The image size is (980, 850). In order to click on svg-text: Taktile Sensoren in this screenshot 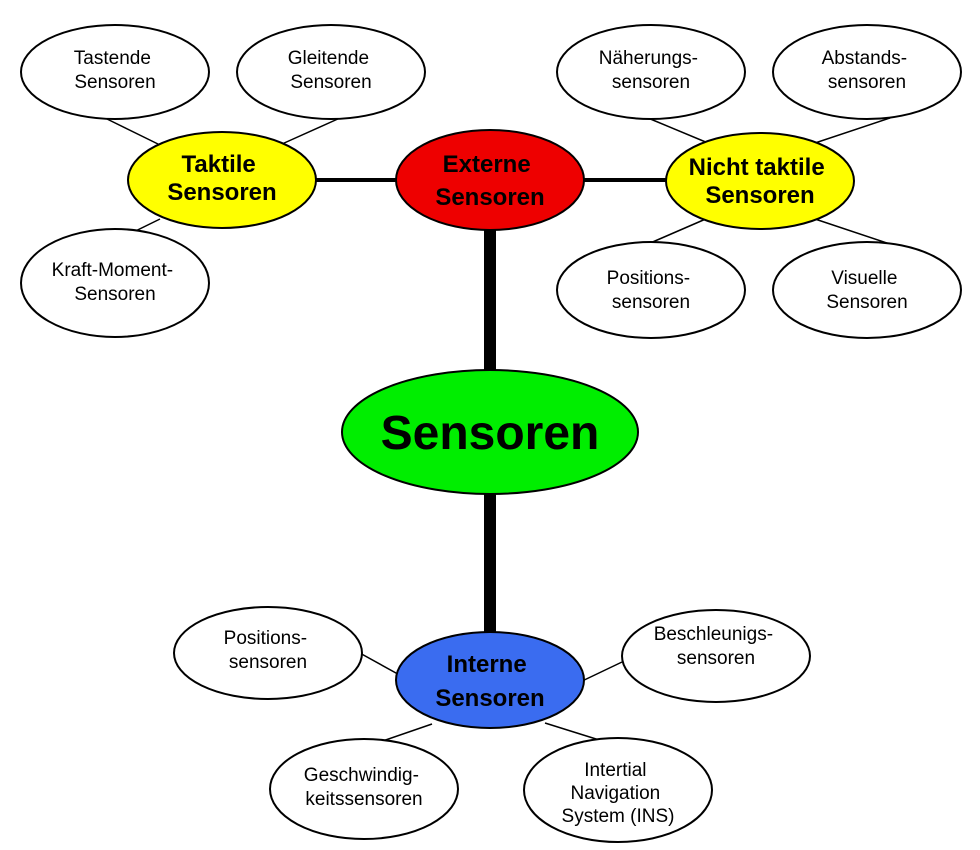, I will do `click(221, 178)`.